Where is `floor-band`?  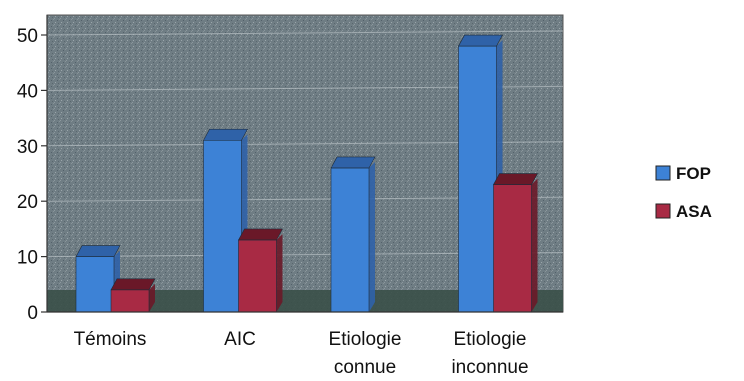
floor-band is located at coordinates (305, 301).